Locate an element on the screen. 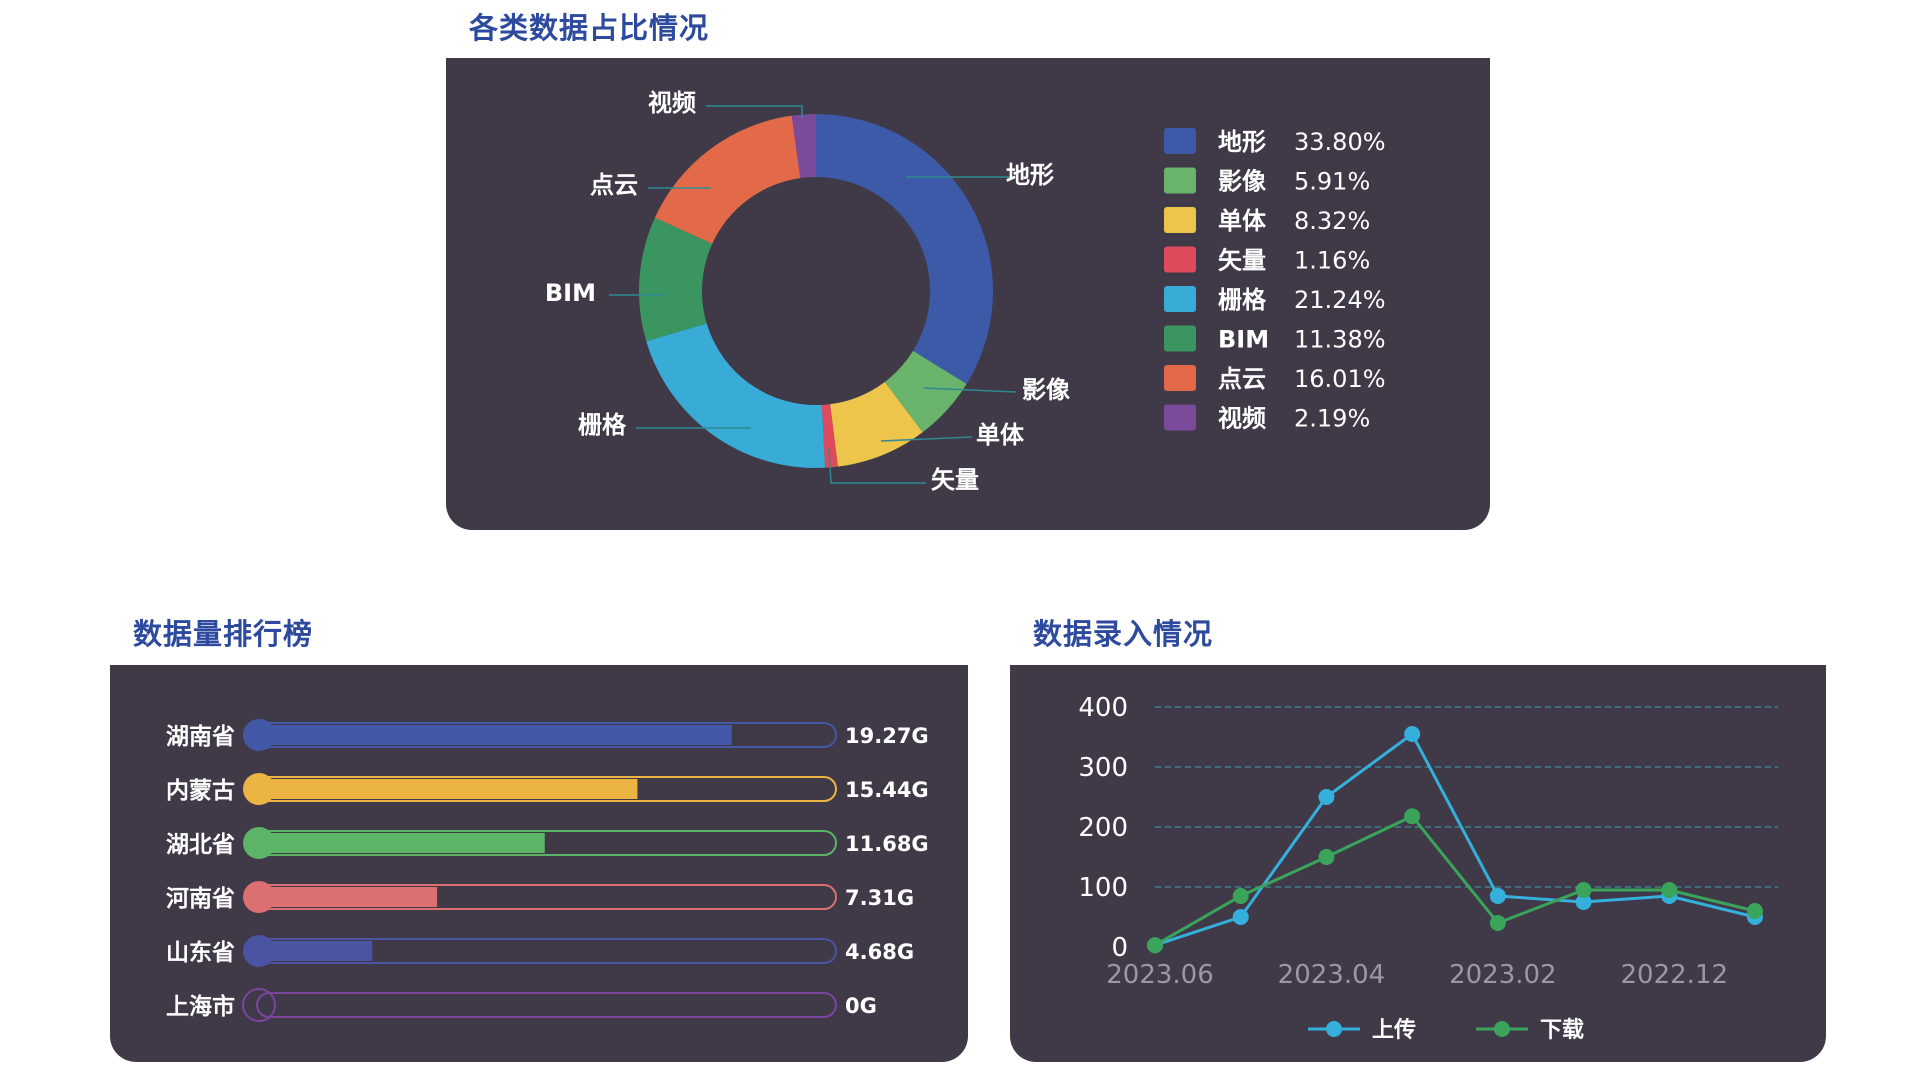  y-tick-label: 400 is located at coordinates (1103, 708).